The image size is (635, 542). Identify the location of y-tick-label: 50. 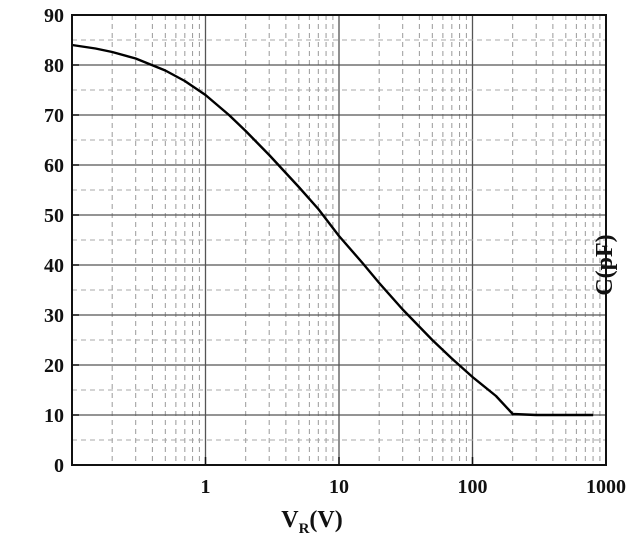
(54, 216).